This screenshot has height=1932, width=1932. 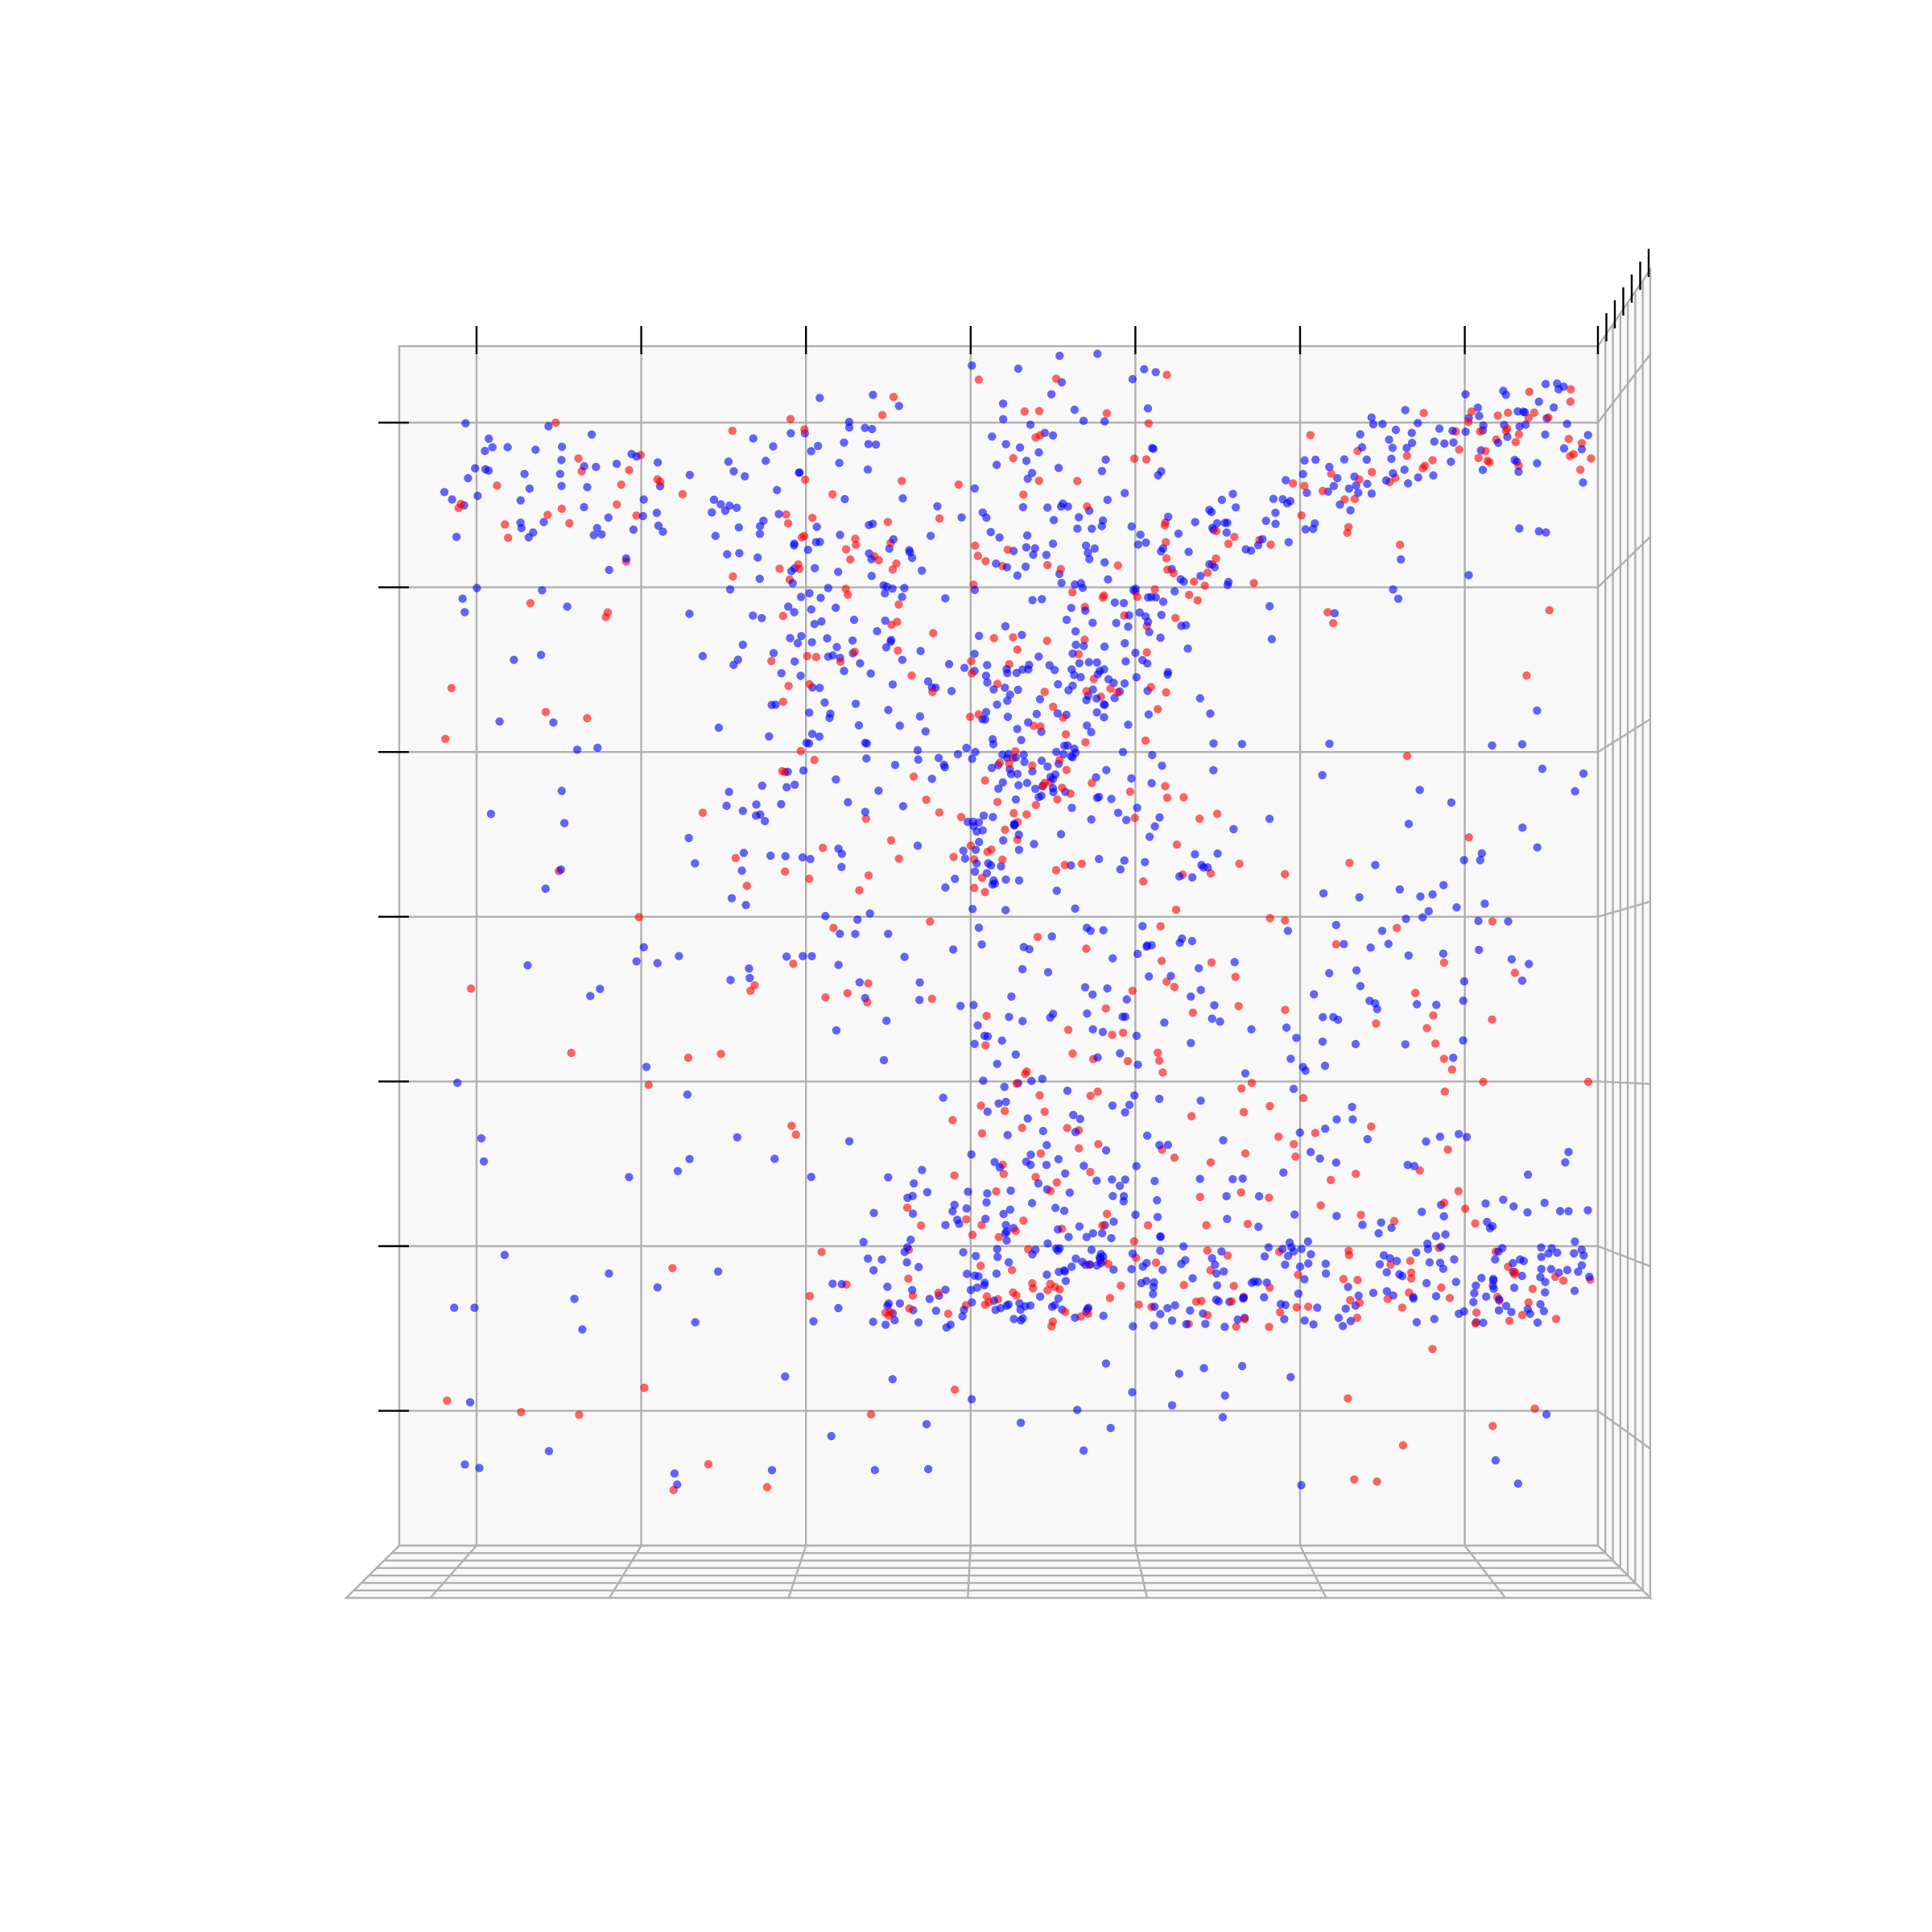 I want to click on y-side-gridline, so click(x=1624, y=909).